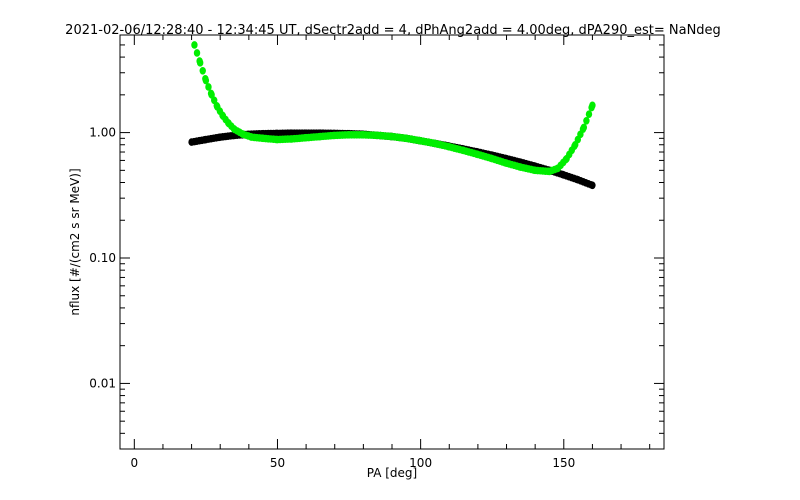  Describe the element at coordinates (563, 463) in the screenshot. I see `x-tick-label: 150` at that location.